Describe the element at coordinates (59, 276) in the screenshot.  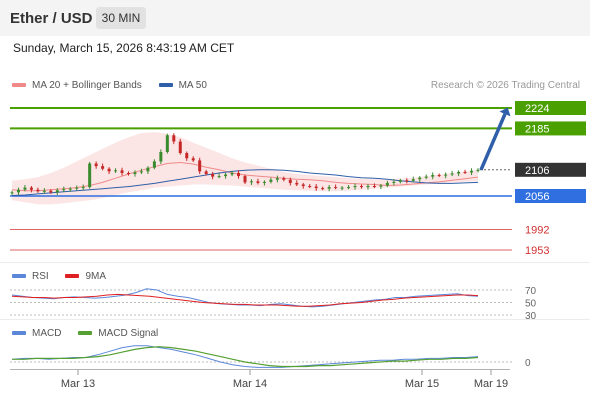
I see `rsi-legend: RSI 9MA` at that location.